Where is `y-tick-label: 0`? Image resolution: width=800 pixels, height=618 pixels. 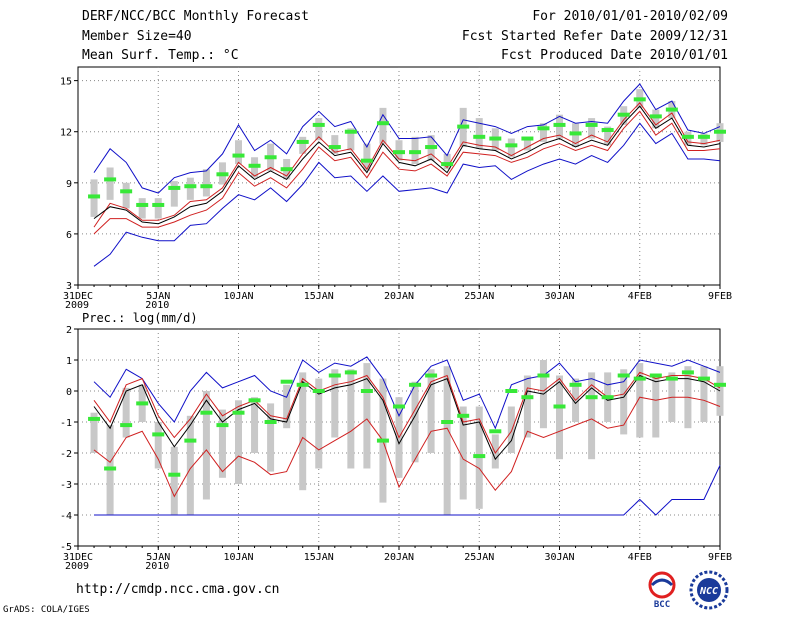 y-tick-label: 0 is located at coordinates (69, 392).